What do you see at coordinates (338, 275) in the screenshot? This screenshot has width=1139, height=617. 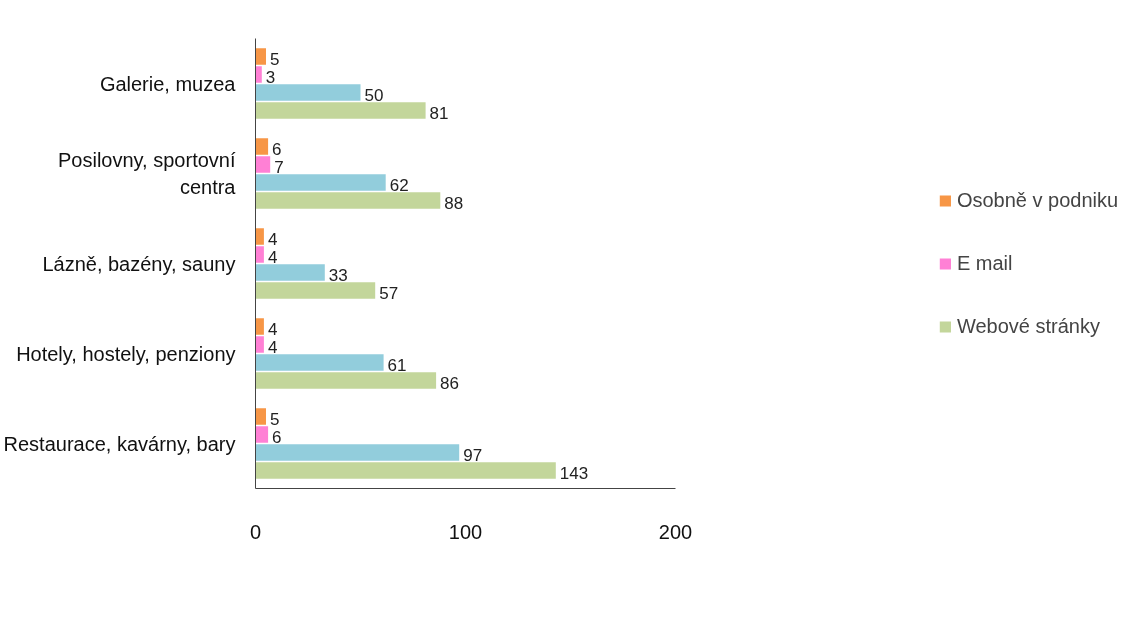 I see `data-label: 33` at bounding box center [338, 275].